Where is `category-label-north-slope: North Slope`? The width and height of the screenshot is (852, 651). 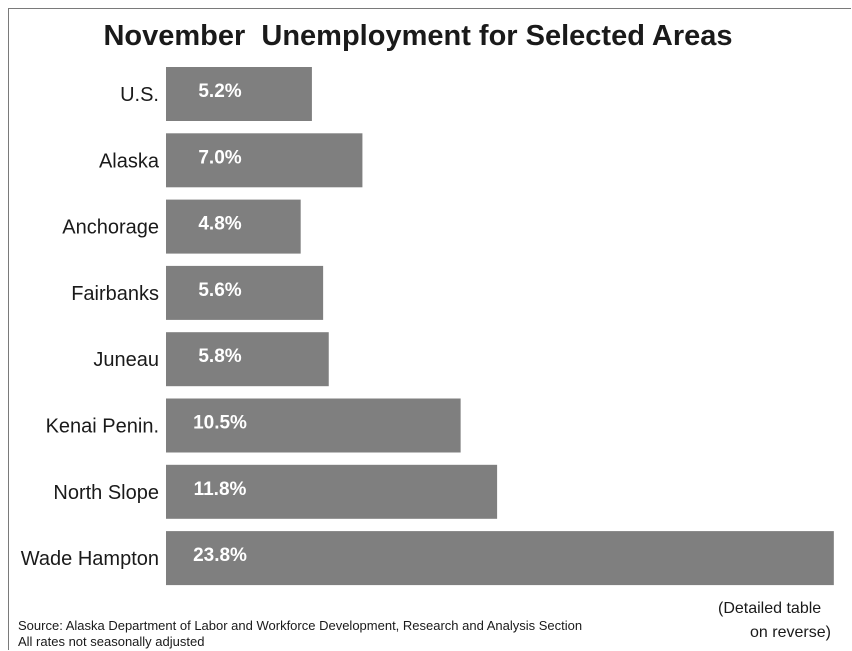
category-label-north-slope: North Slope is located at coordinates (106, 493).